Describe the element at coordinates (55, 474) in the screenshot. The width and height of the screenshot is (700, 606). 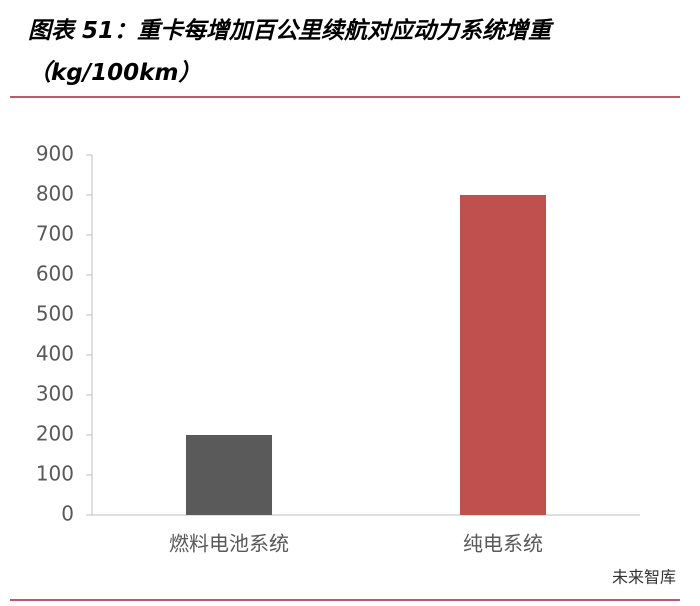
I see `y-tick-label: 100` at that location.